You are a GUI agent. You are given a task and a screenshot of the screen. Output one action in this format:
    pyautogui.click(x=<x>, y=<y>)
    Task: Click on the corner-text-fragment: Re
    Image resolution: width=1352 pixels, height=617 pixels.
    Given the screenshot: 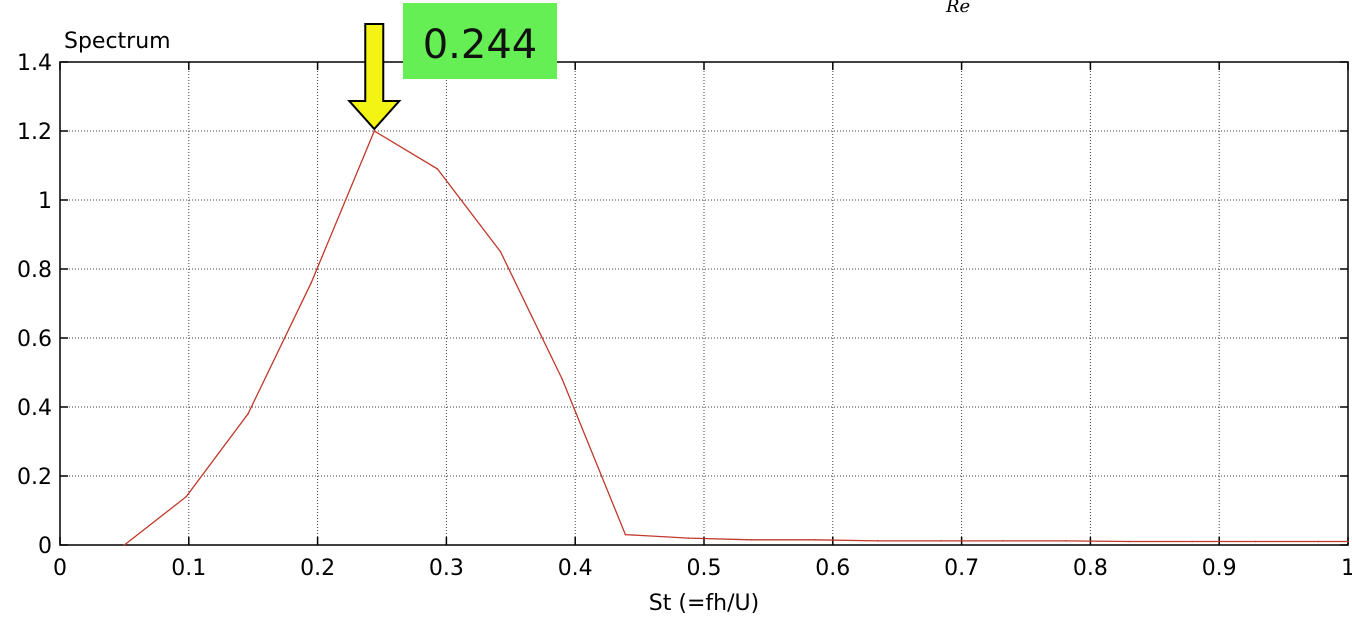 What is the action you would take?
    pyautogui.click(x=957, y=8)
    